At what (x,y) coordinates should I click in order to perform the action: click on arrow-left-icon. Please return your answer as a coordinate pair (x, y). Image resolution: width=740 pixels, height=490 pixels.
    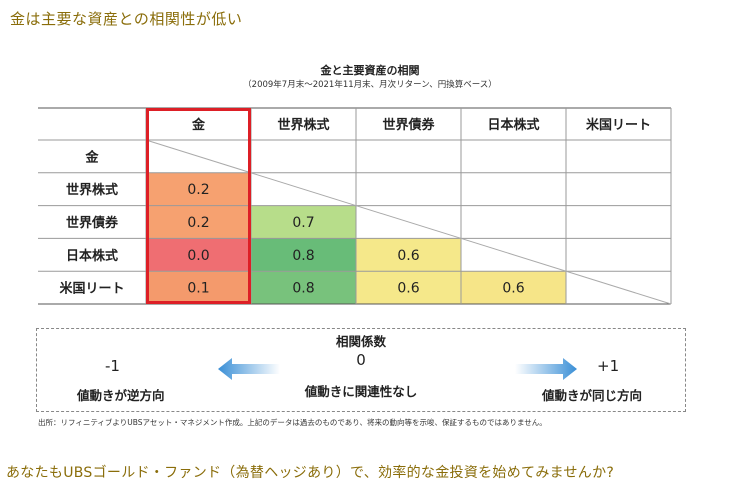
    Looking at the image, I should click on (249, 369).